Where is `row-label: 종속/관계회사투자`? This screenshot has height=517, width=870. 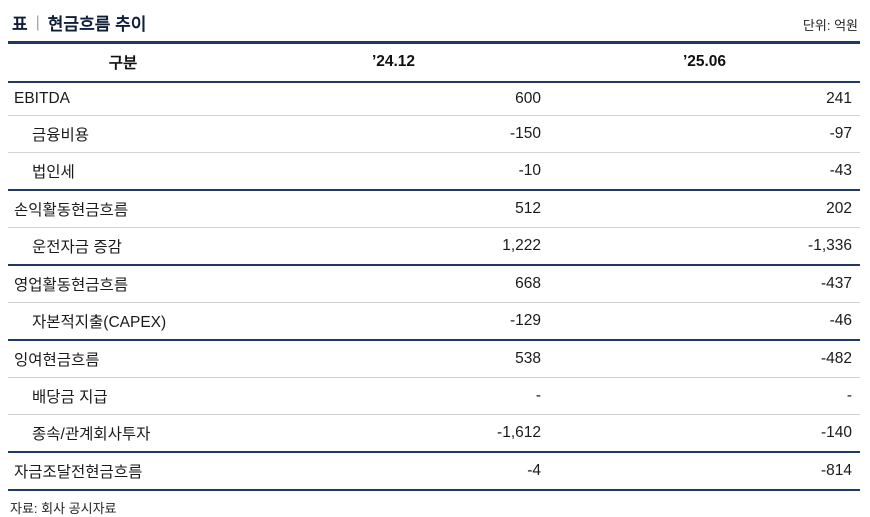 row-label: 종속/관계회사투자 is located at coordinates (123, 433).